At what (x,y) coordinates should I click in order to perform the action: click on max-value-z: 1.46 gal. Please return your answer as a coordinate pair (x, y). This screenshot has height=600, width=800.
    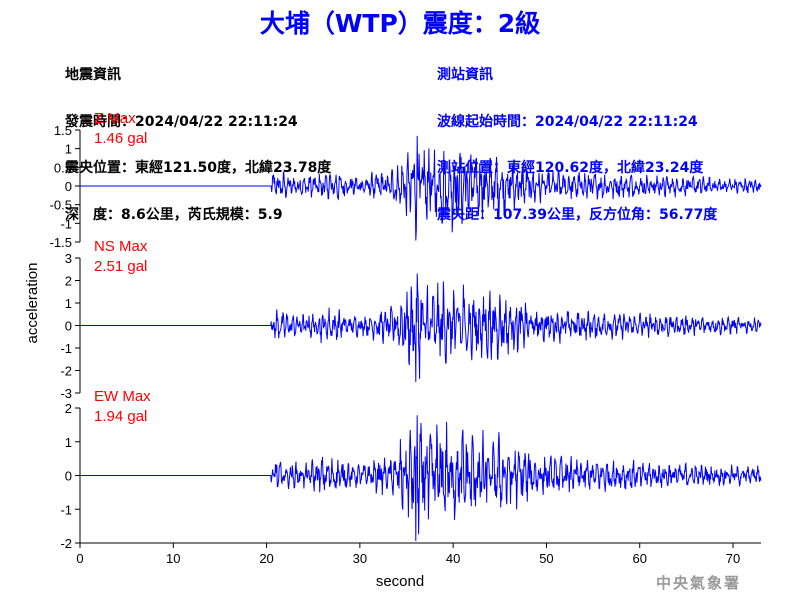
    Looking at the image, I should click on (120, 138).